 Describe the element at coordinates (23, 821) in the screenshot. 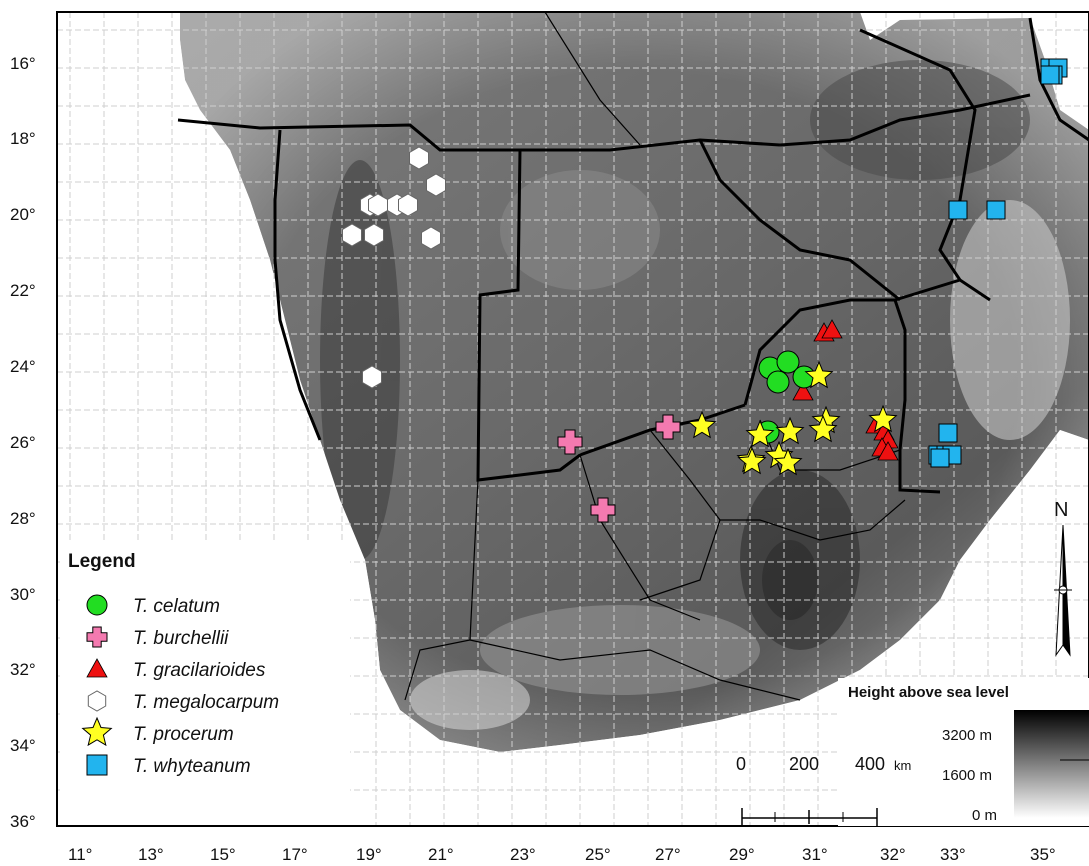

I see `latitude-label: 36°` at that location.